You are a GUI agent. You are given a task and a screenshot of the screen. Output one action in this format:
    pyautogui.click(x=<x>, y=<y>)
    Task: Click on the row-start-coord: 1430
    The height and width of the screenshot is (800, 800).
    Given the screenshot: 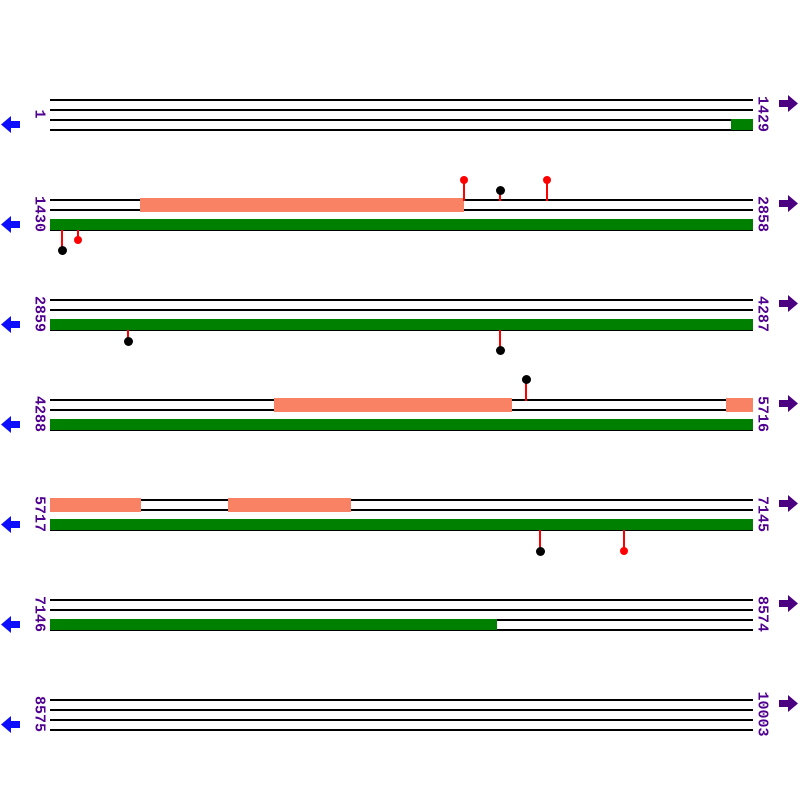 What is the action you would take?
    pyautogui.click(x=39, y=214)
    